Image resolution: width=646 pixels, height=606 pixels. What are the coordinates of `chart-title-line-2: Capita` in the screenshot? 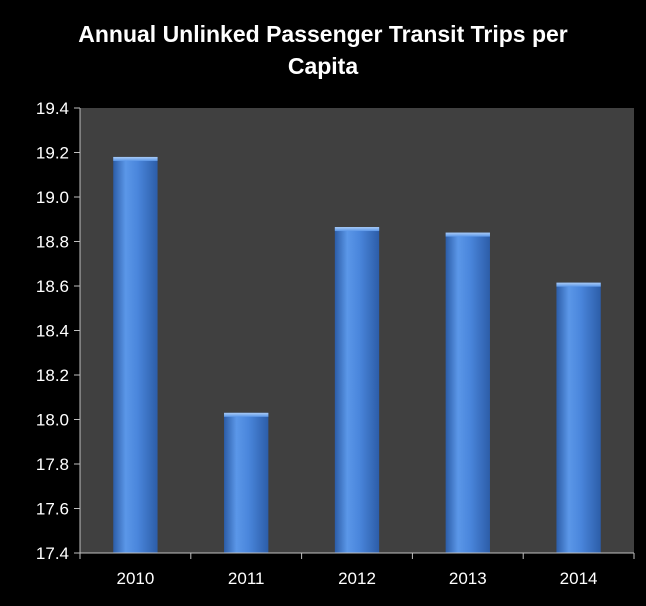 It's located at (323, 66).